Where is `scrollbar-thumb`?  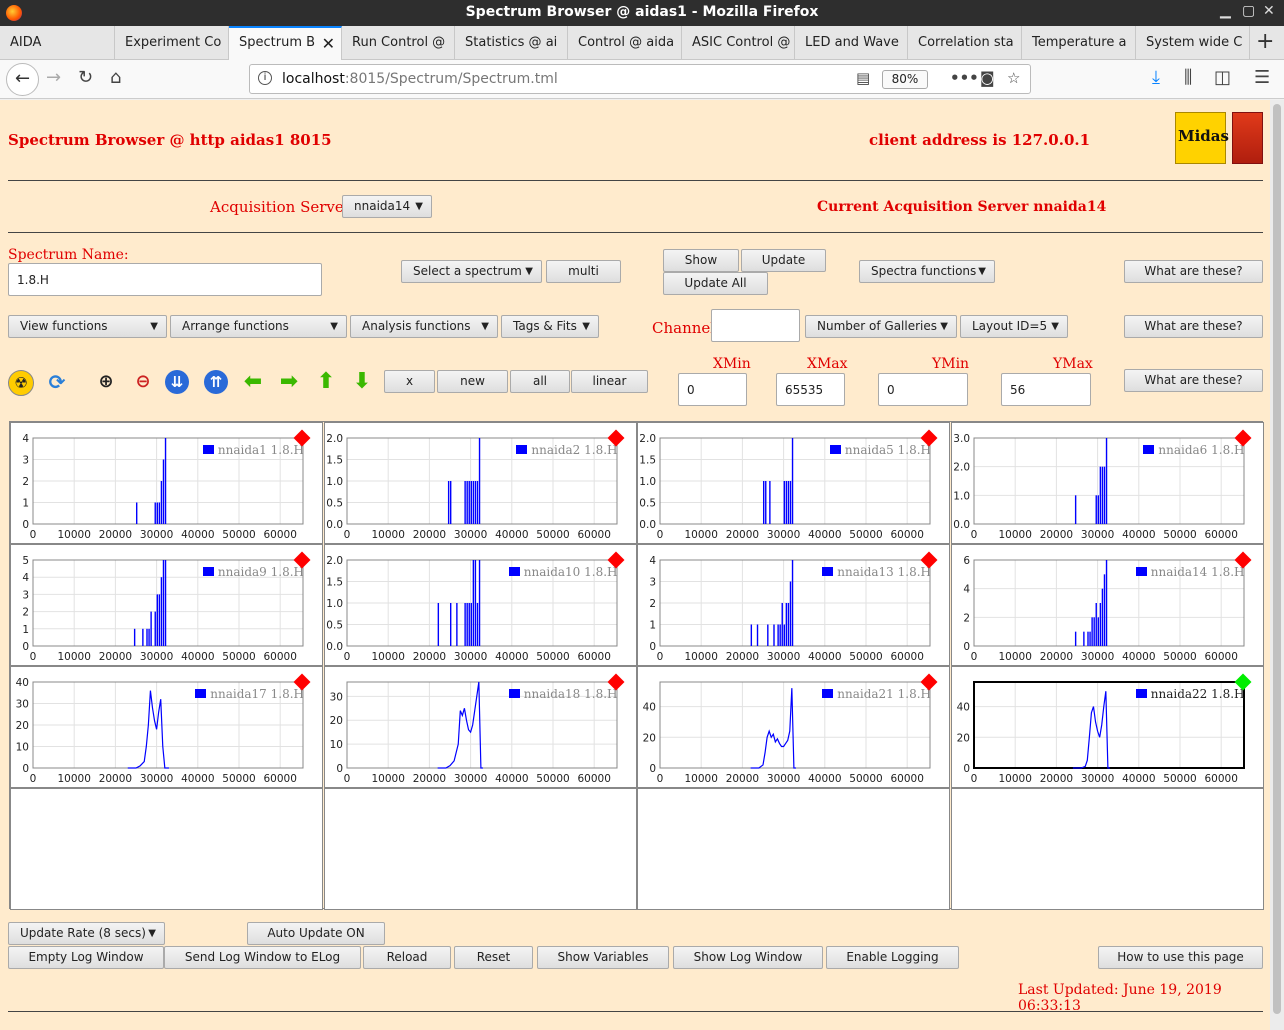
scrollbar-thumb is located at coordinates (1277, 559).